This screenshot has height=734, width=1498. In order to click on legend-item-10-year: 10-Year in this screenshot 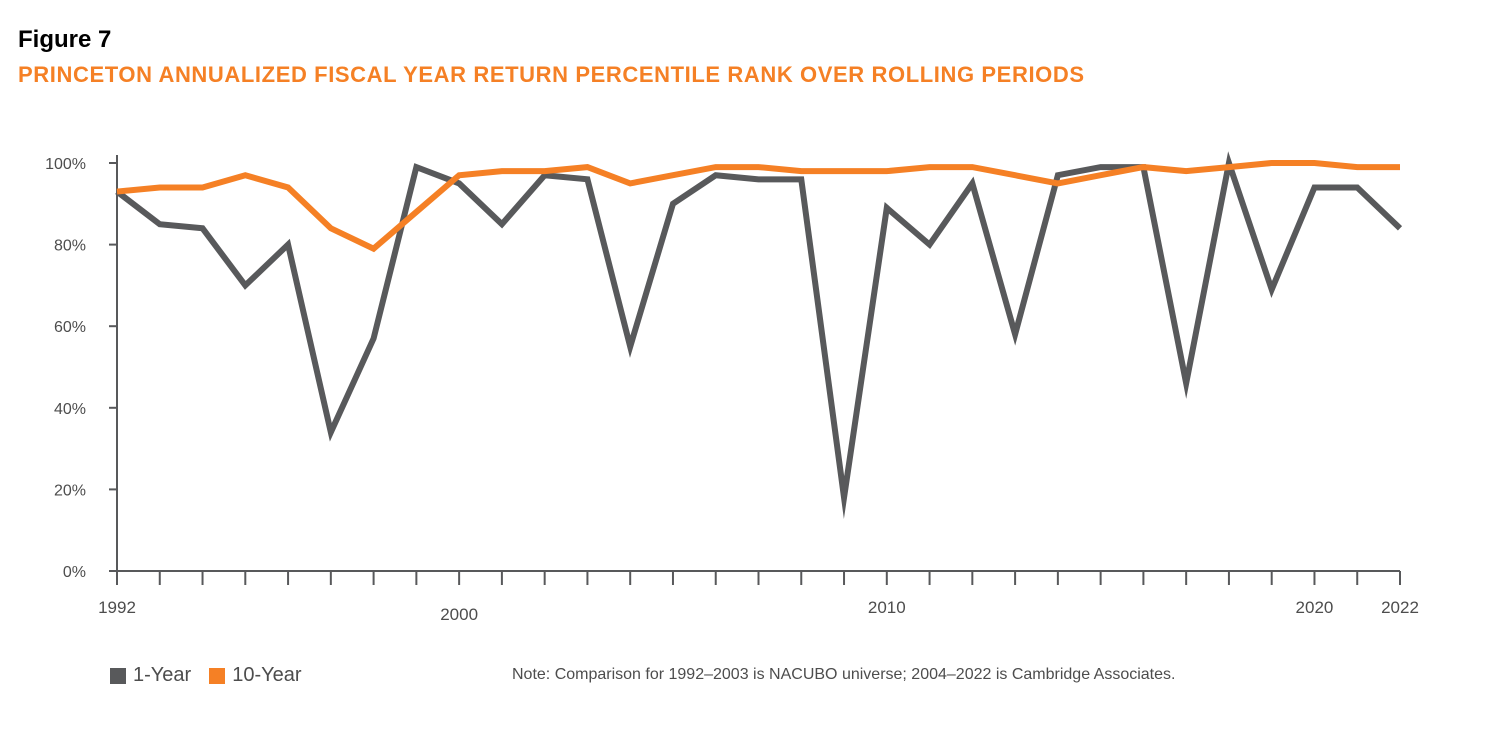, I will do `click(255, 675)`.